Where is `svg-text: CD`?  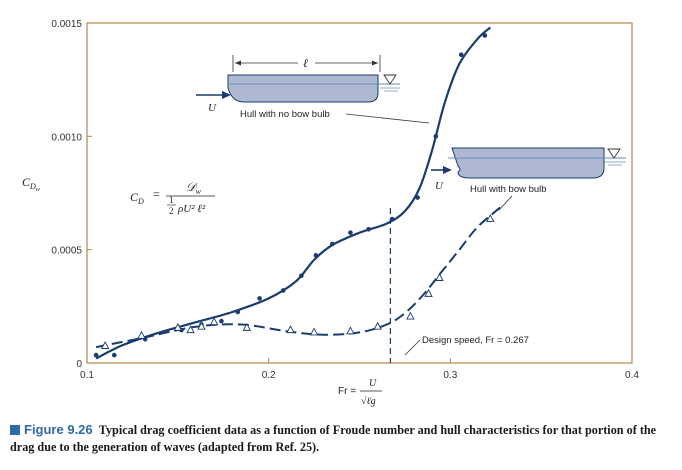 svg-text: CD is located at coordinates (137, 198).